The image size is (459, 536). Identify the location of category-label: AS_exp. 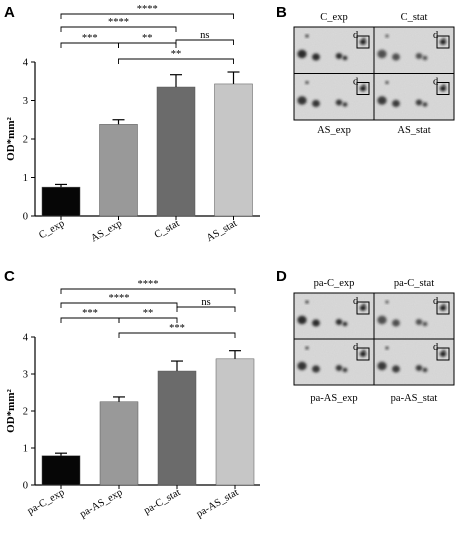
(106, 231).